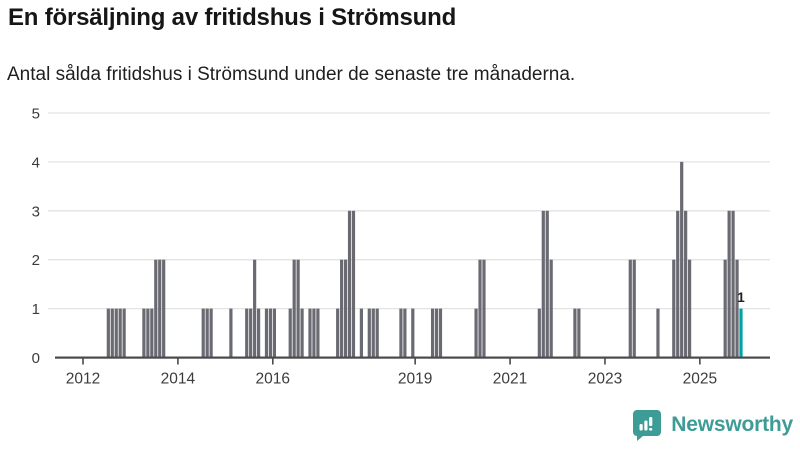 This screenshot has width=800, height=450. I want to click on x-tick-label: 2014, so click(178, 379).